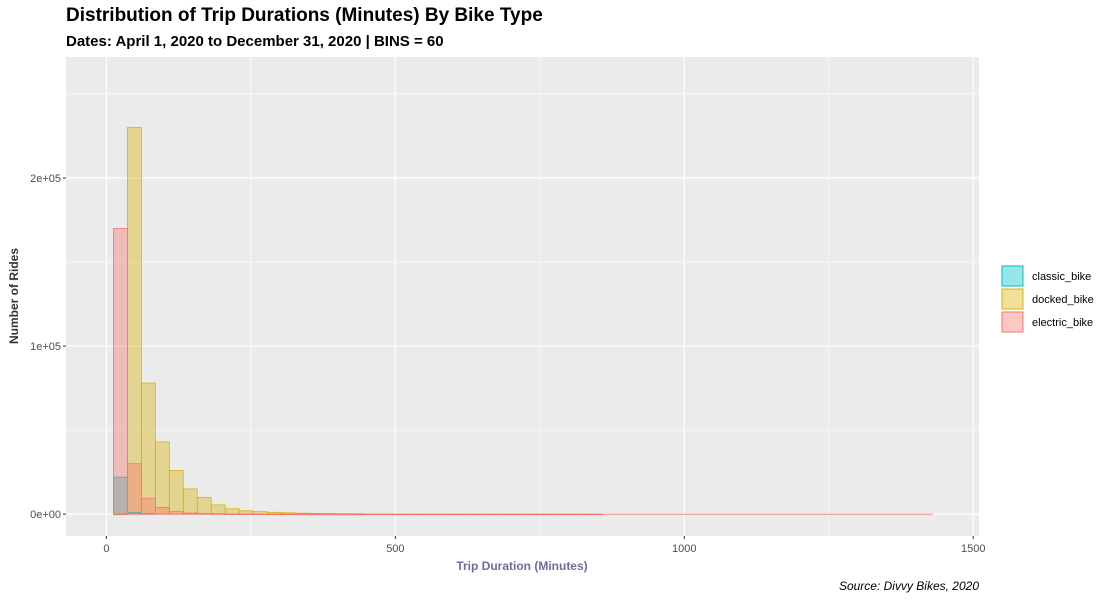 This screenshot has height=600, width=1114. Describe the element at coordinates (239, 321) in the screenshot. I see `series-docked-bike` at that location.